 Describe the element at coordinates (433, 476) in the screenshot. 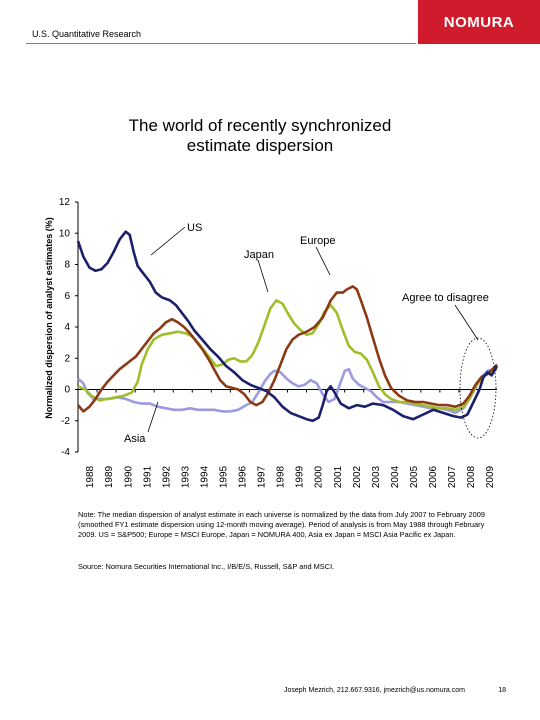

I see `x-tick-label: 2006` at that location.